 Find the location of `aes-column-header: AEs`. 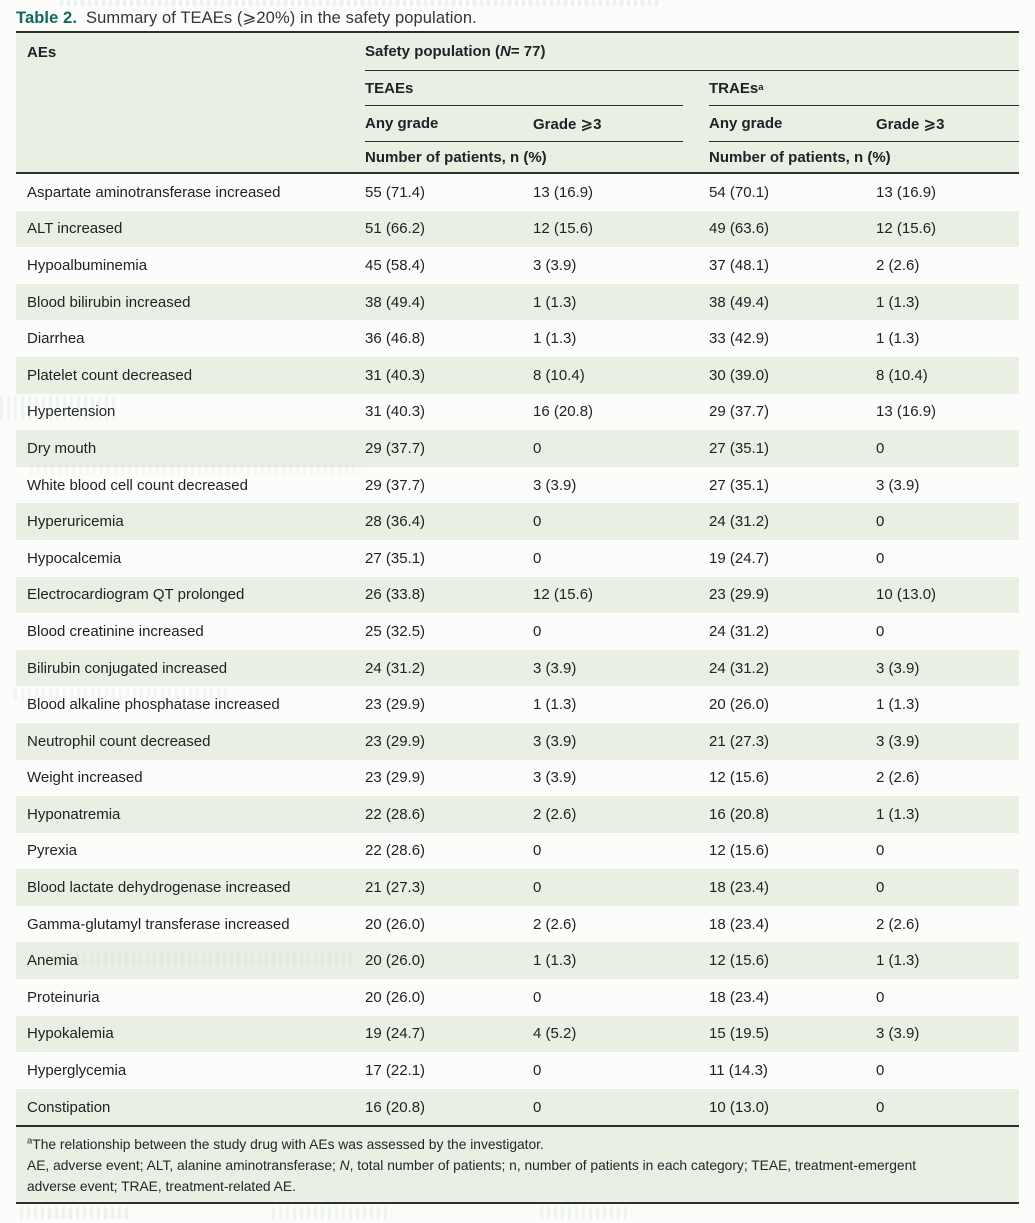

aes-column-header: AEs is located at coordinates (42, 52).